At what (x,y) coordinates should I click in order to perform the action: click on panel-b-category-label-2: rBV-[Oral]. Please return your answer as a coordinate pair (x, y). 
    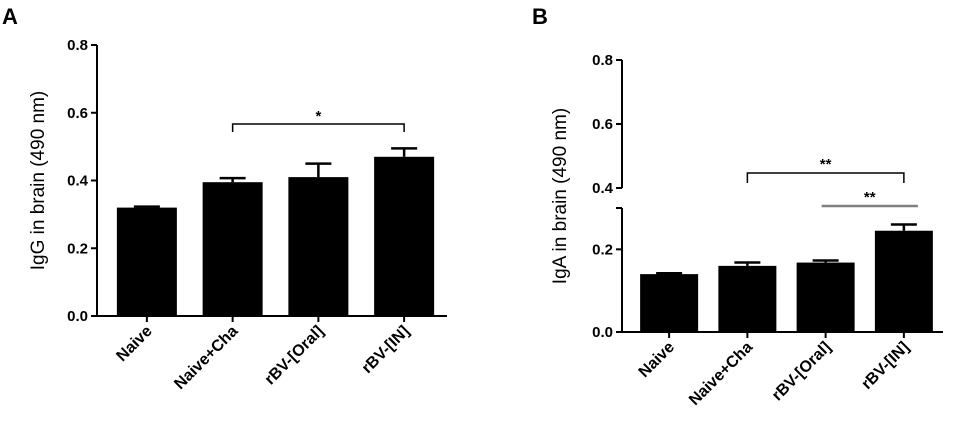
    Looking at the image, I should click on (801, 371).